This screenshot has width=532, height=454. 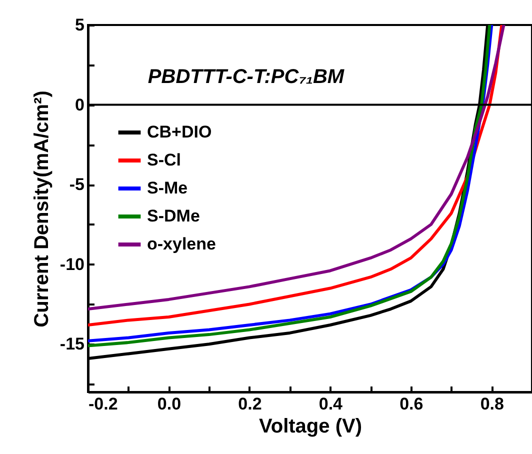 What do you see at coordinates (72, 264) in the screenshot?
I see `y-tick-label: -10` at bounding box center [72, 264].